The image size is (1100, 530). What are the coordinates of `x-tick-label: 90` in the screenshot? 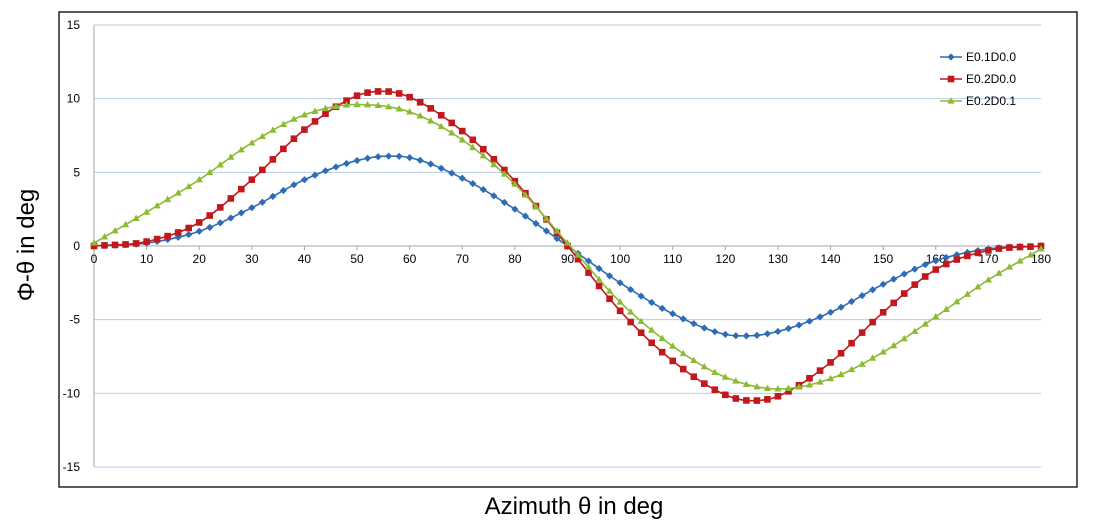 It's located at (568, 259).